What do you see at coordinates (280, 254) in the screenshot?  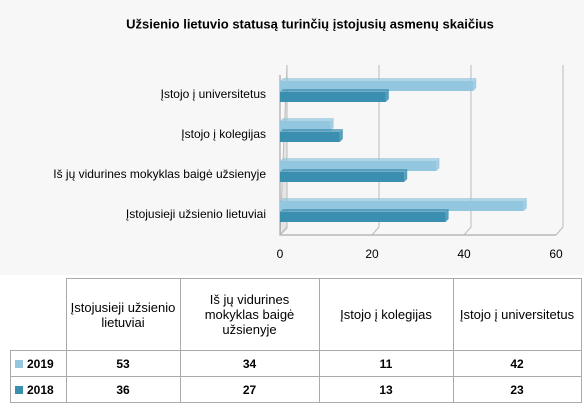 I see `x-tick-label: 0` at bounding box center [280, 254].